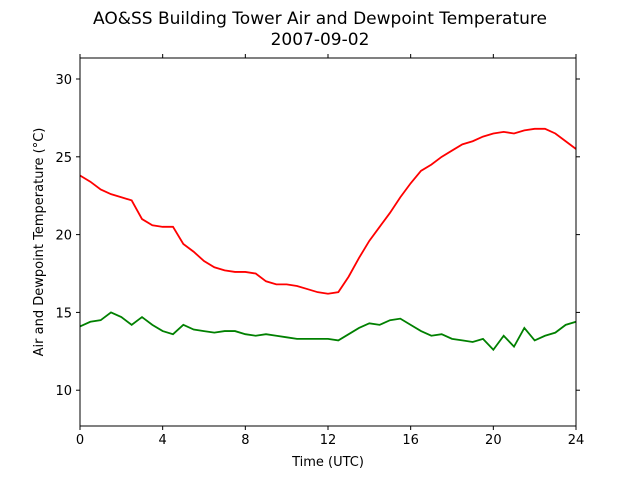 The width and height of the screenshot is (640, 480). What do you see at coordinates (63, 313) in the screenshot?
I see `y-tick-label: 15` at bounding box center [63, 313].